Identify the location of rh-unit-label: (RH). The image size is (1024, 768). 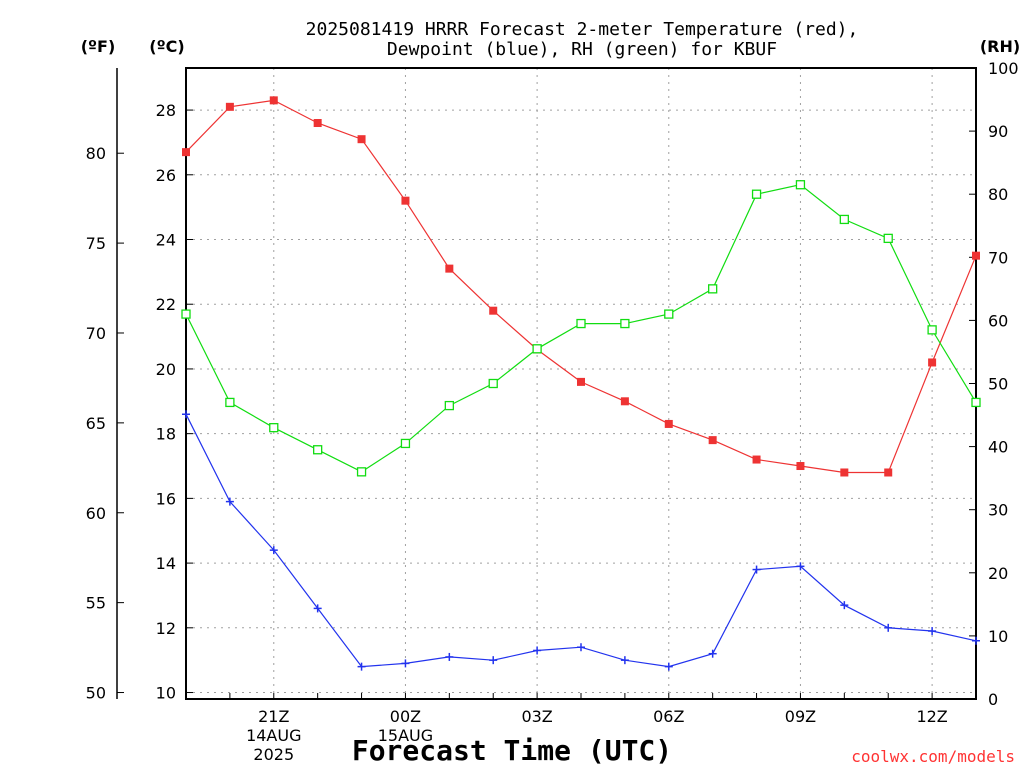
(1000, 46).